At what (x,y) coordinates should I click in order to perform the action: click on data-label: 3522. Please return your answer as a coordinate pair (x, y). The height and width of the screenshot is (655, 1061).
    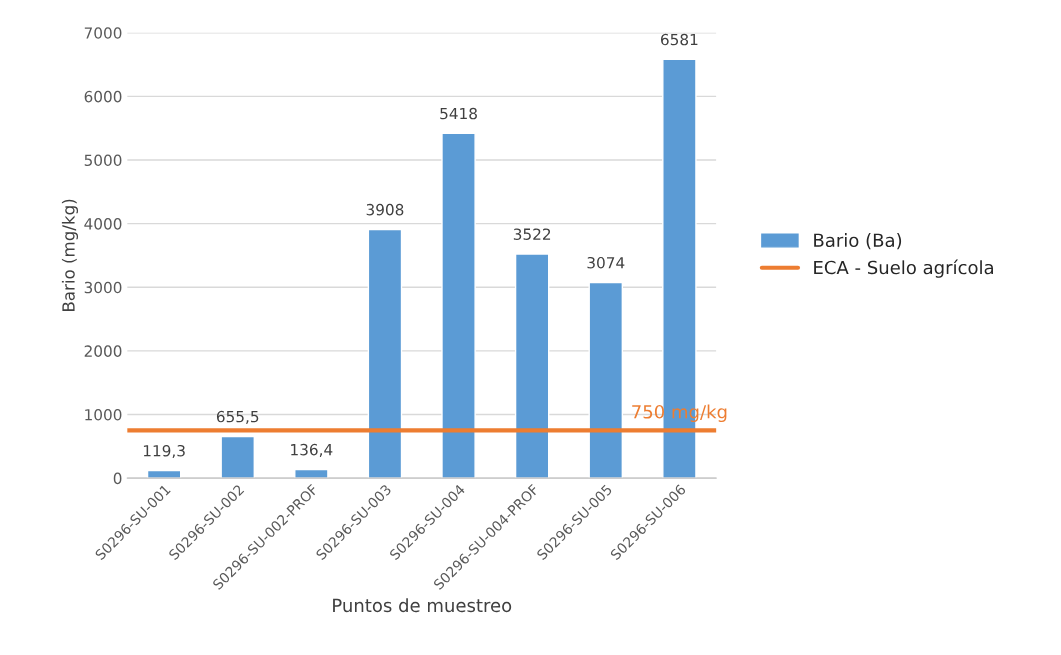
    Looking at the image, I should click on (532, 234).